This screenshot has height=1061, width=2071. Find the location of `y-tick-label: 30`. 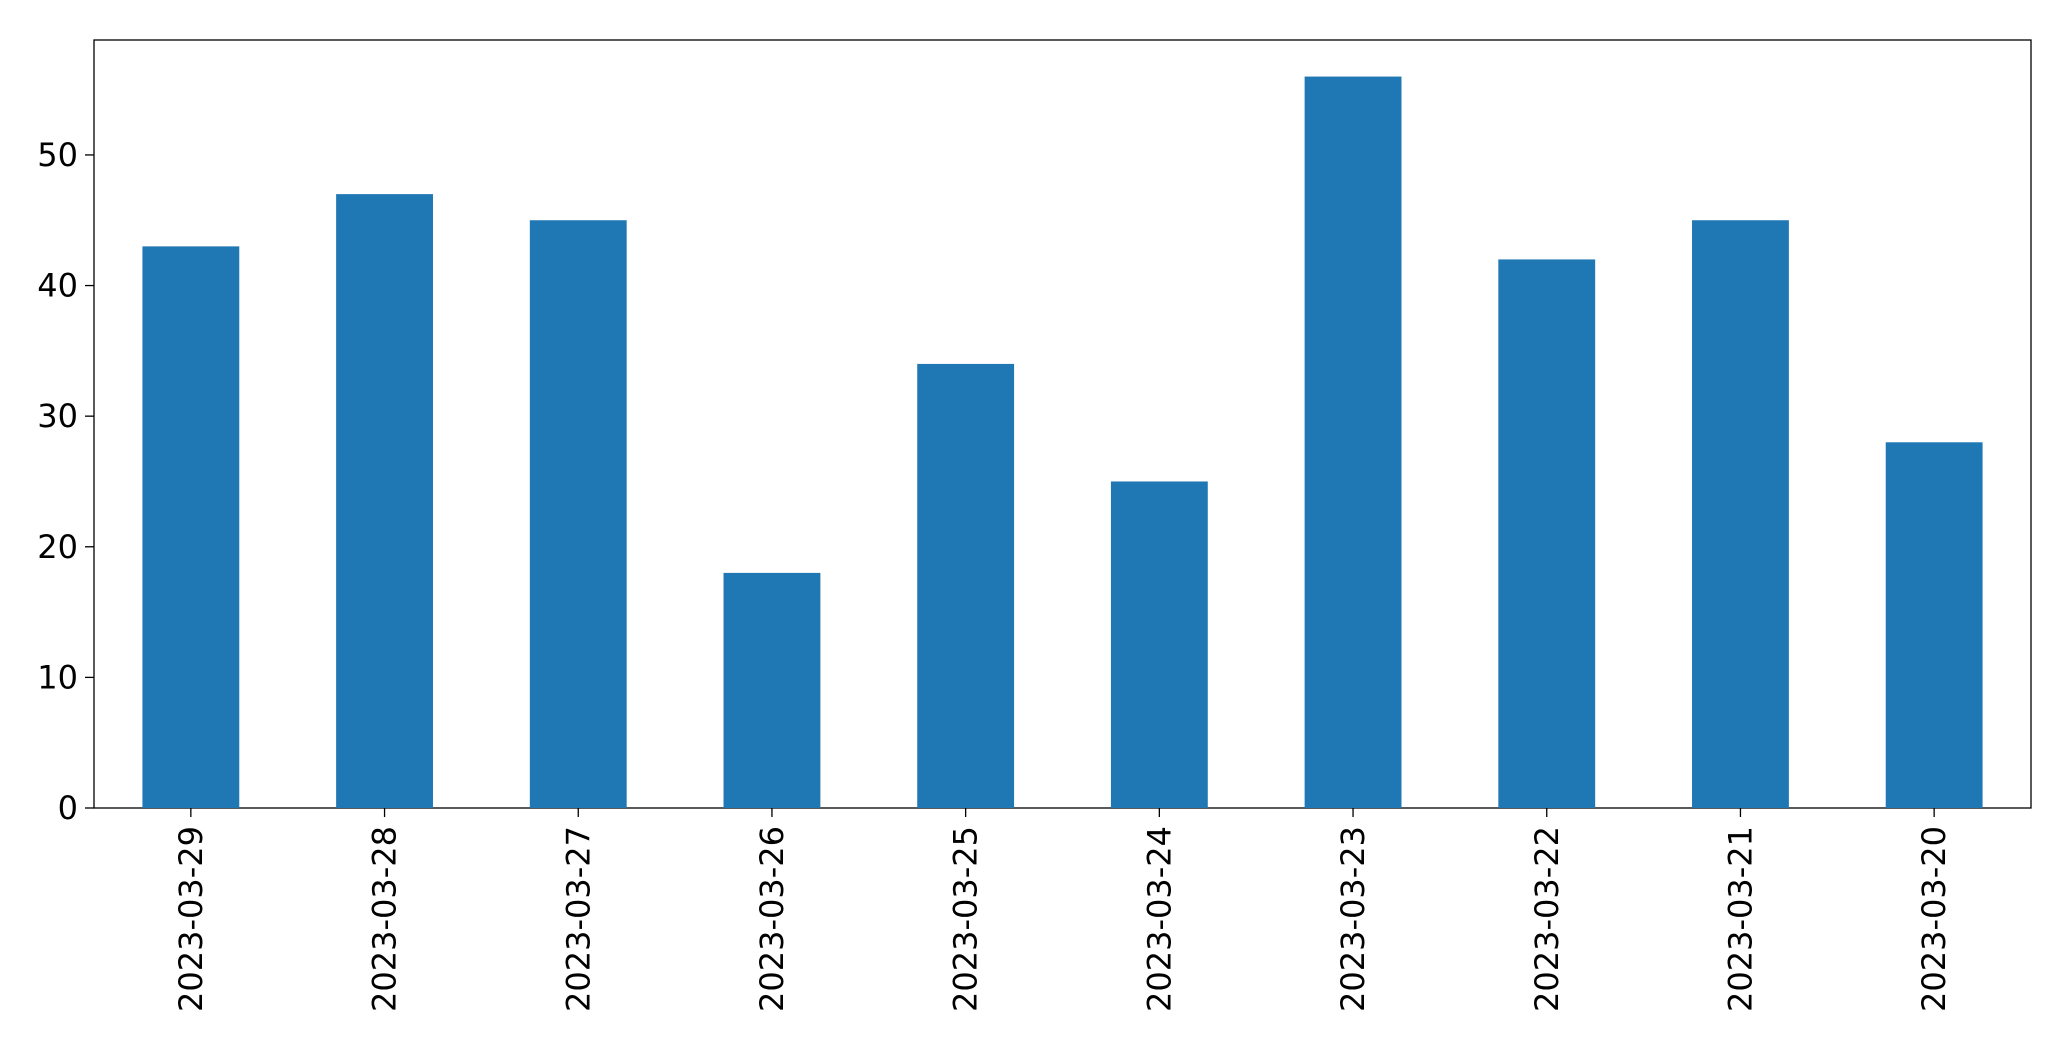

y-tick-label: 30 is located at coordinates (57, 416).